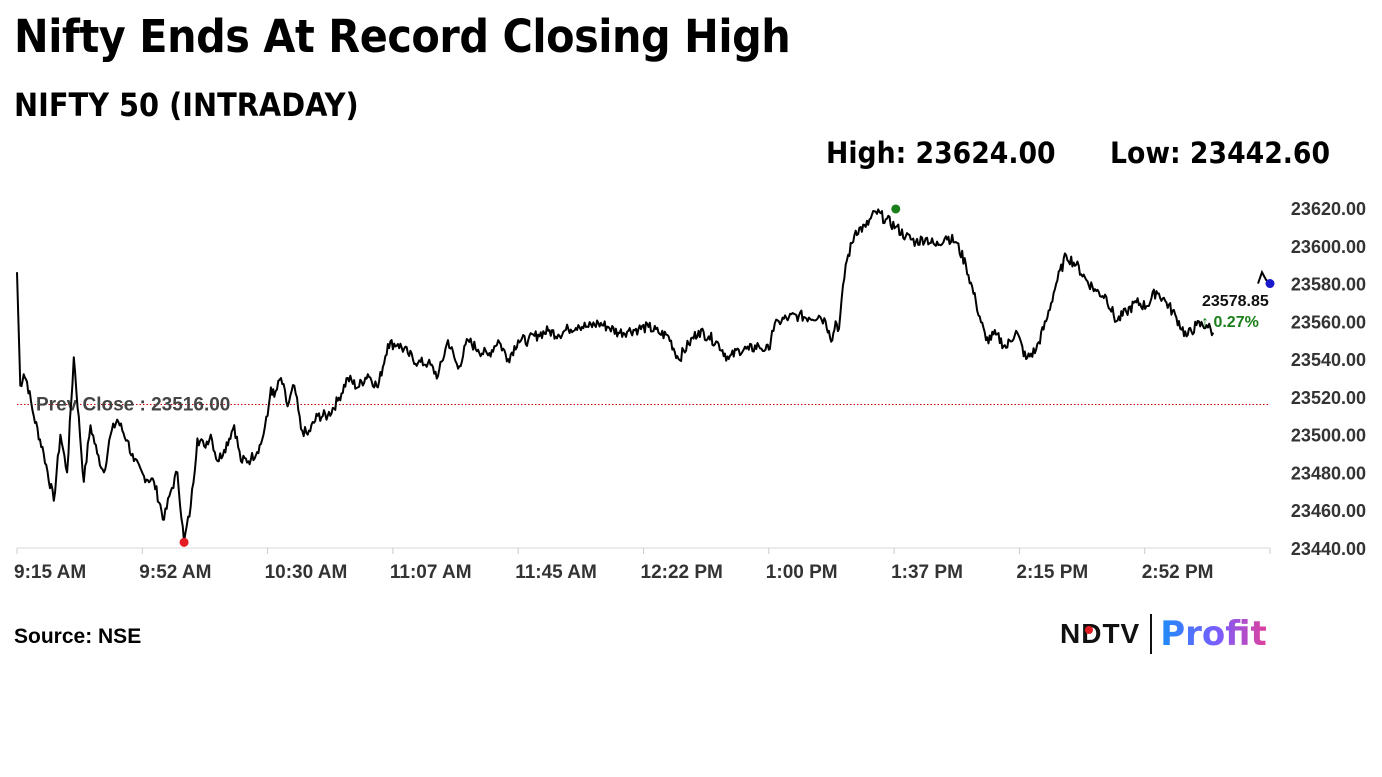  What do you see at coordinates (133, 404) in the screenshot?
I see `prev-close-label: Prev Close : 23516.00` at bounding box center [133, 404].